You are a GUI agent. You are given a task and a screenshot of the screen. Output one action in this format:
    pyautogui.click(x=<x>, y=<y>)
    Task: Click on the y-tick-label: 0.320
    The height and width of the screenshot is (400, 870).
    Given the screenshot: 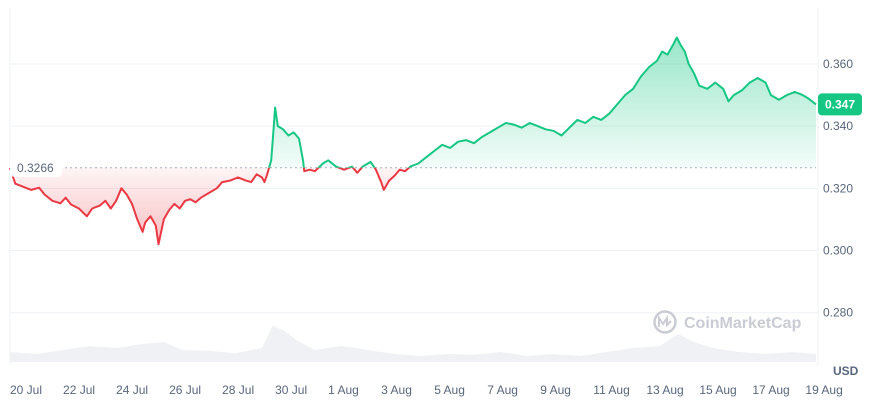 What is the action you would take?
    pyautogui.click(x=838, y=188)
    